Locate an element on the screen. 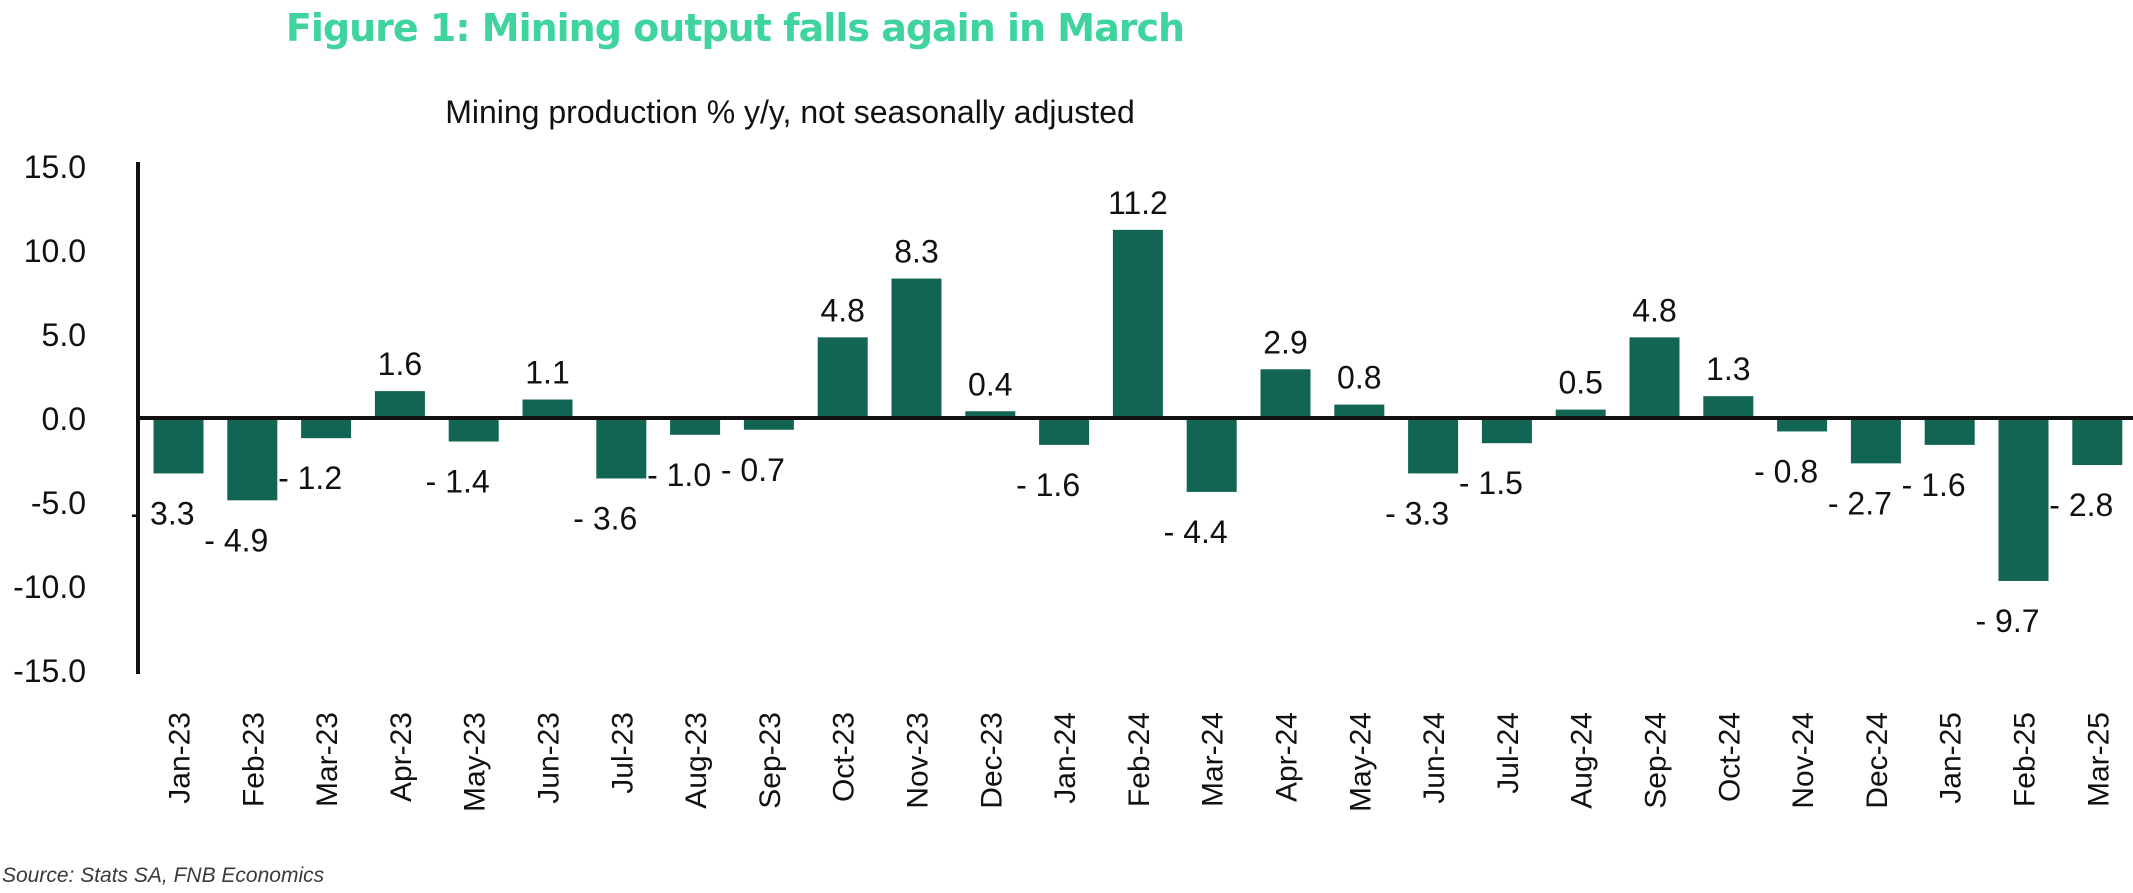 This screenshot has height=893, width=2133. data-label-Jul-23: - 3.6 is located at coordinates (605, 518).